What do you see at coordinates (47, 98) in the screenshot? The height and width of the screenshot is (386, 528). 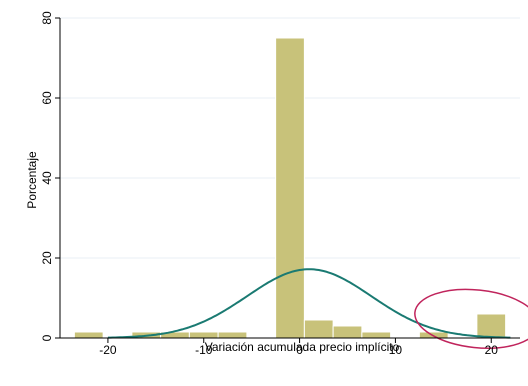 I see `y-tick-label: 60` at bounding box center [47, 98].